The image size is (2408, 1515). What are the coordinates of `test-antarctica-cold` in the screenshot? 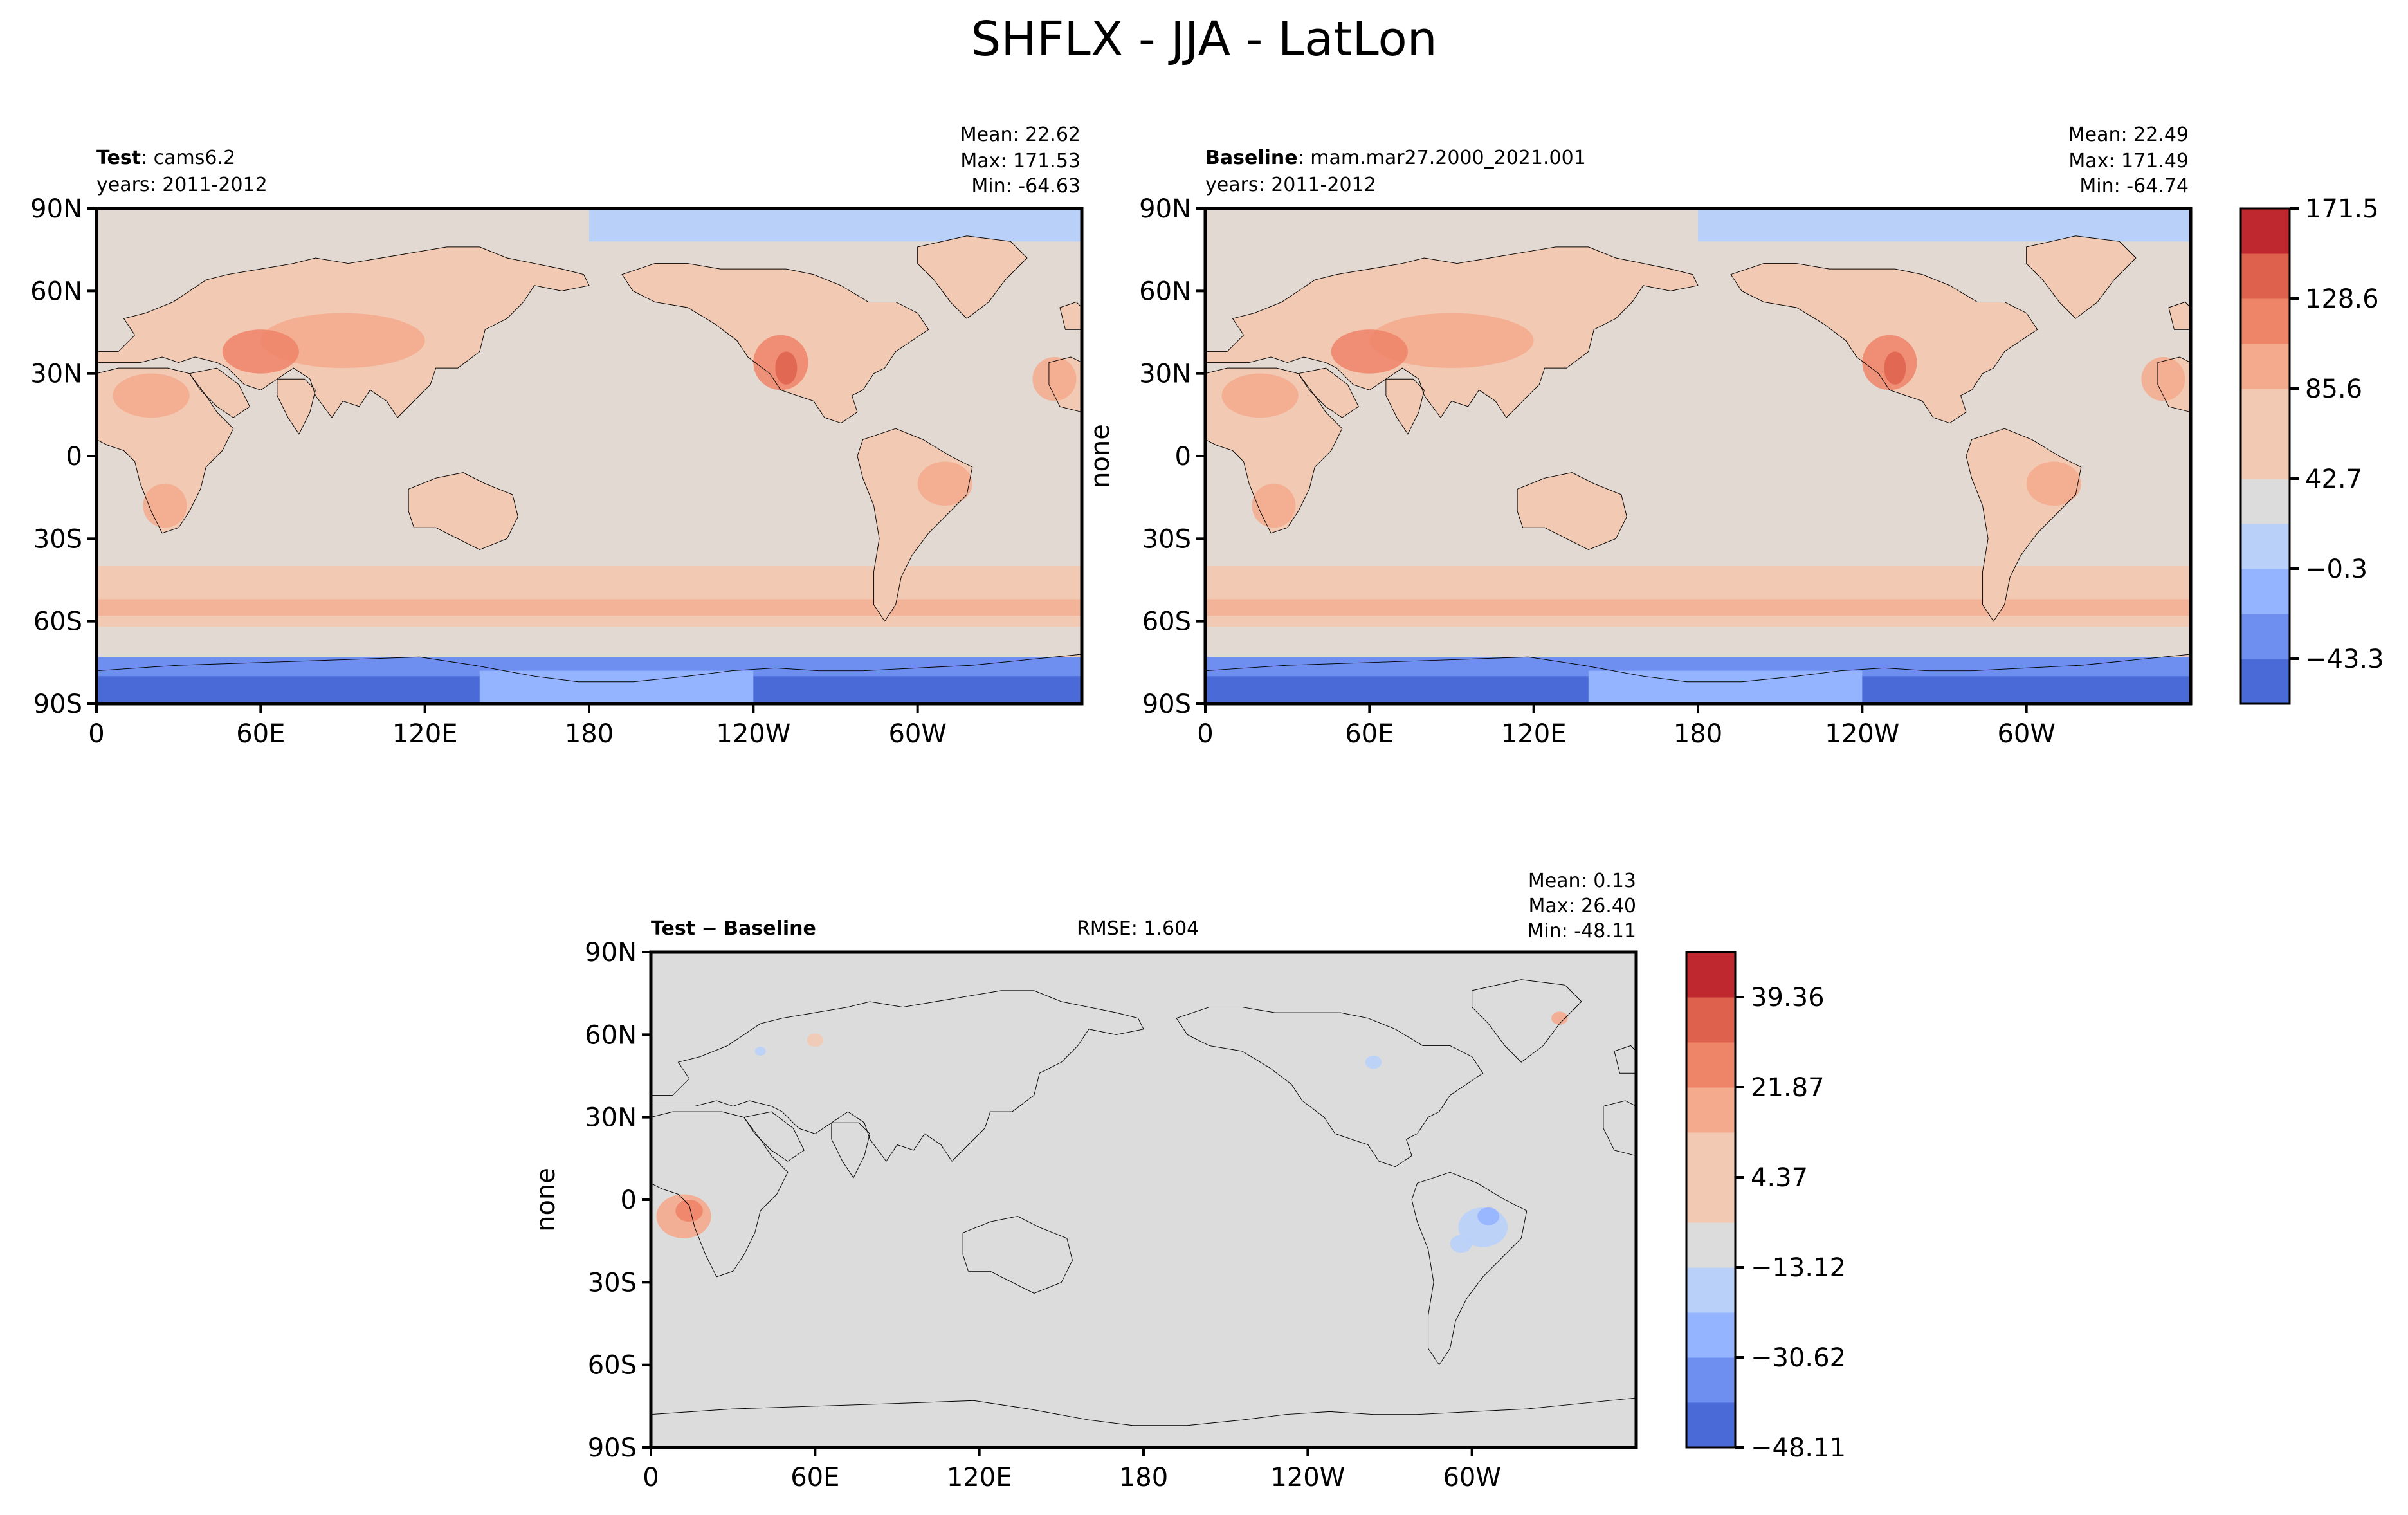 It's located at (589, 680).